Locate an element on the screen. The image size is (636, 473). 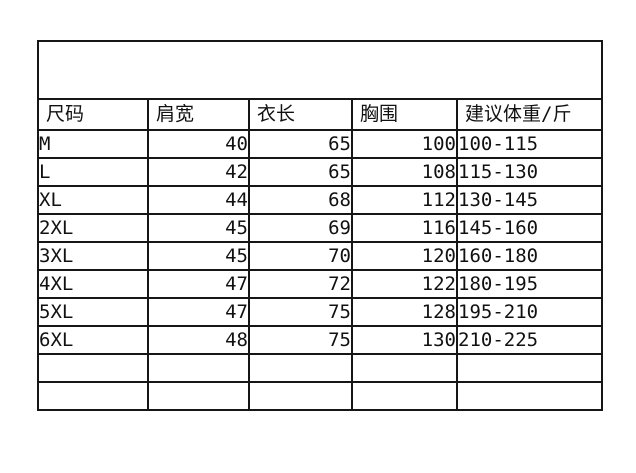
cell-size: 3XL is located at coordinates (93, 256).